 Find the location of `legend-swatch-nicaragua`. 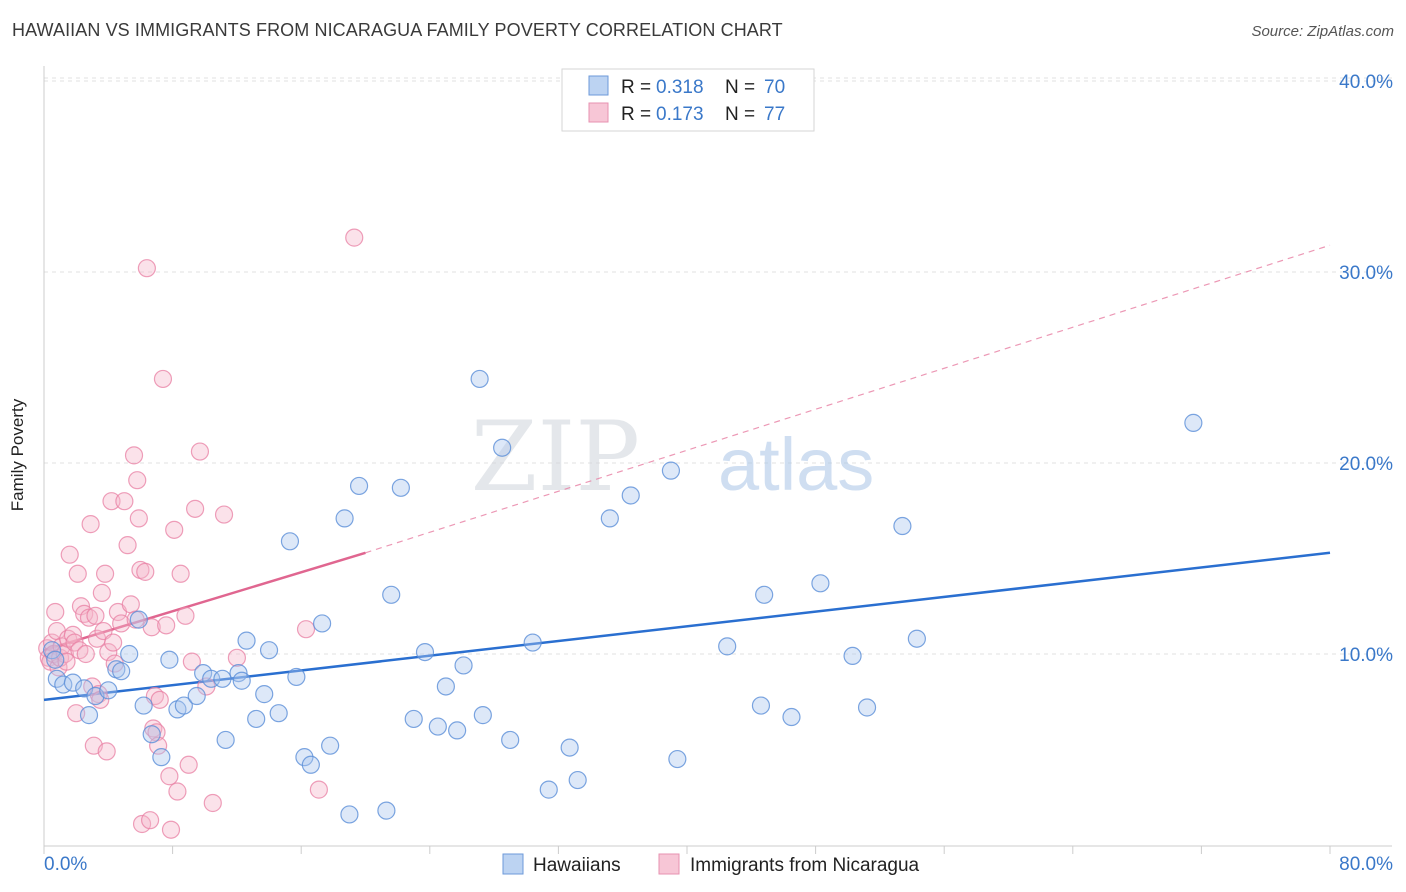

legend-swatch-nicaragua is located at coordinates (598, 112).